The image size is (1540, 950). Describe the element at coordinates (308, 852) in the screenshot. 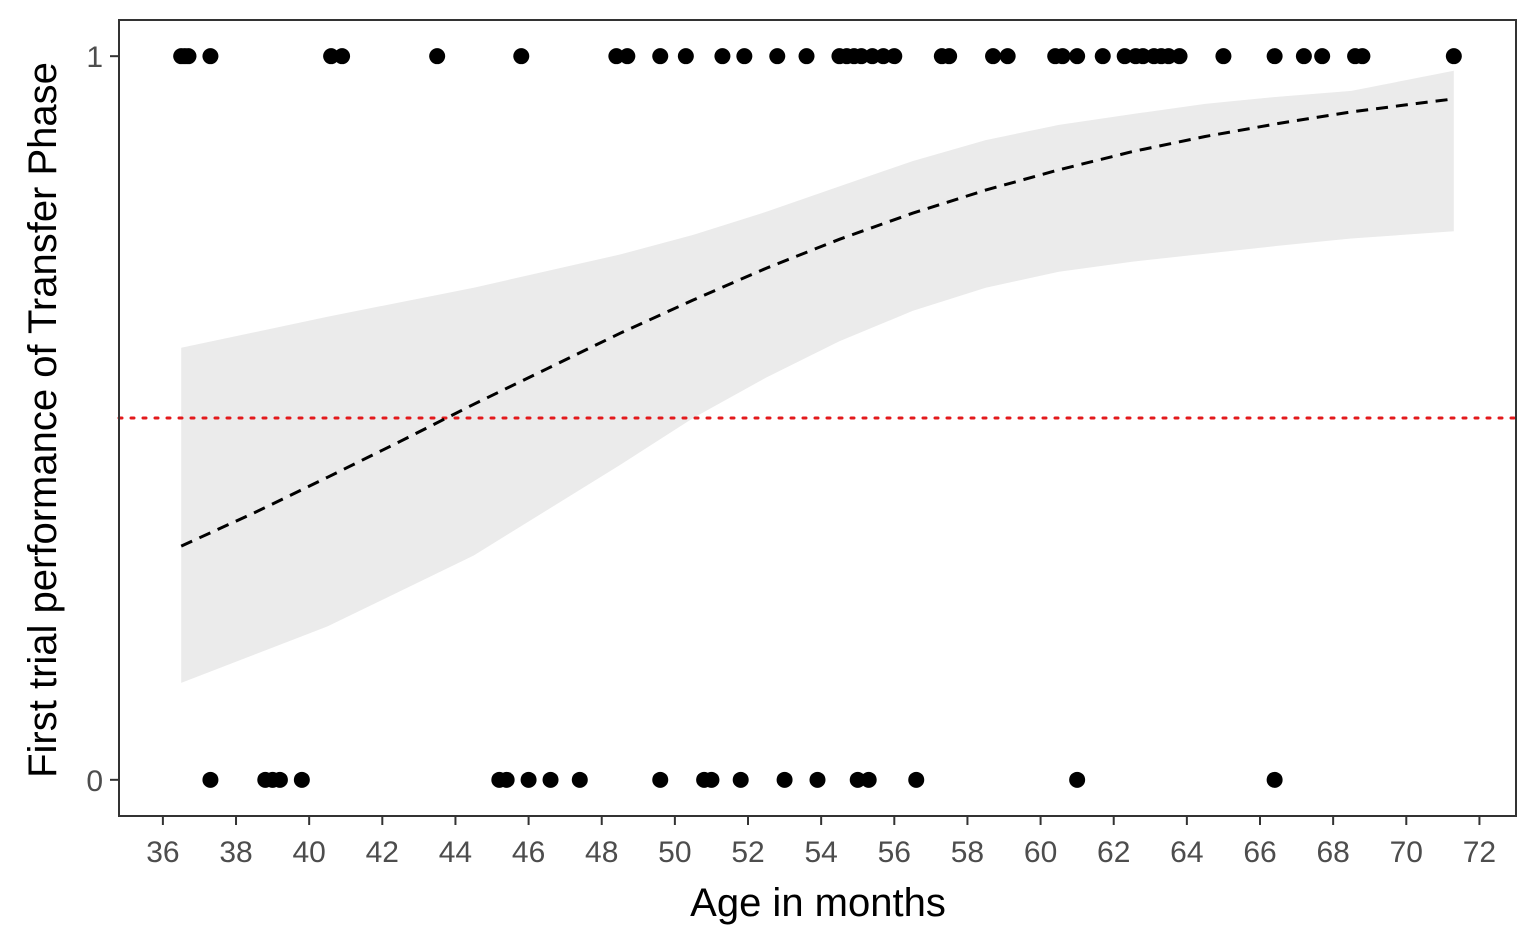

I see `x-tick-label: 40` at that location.